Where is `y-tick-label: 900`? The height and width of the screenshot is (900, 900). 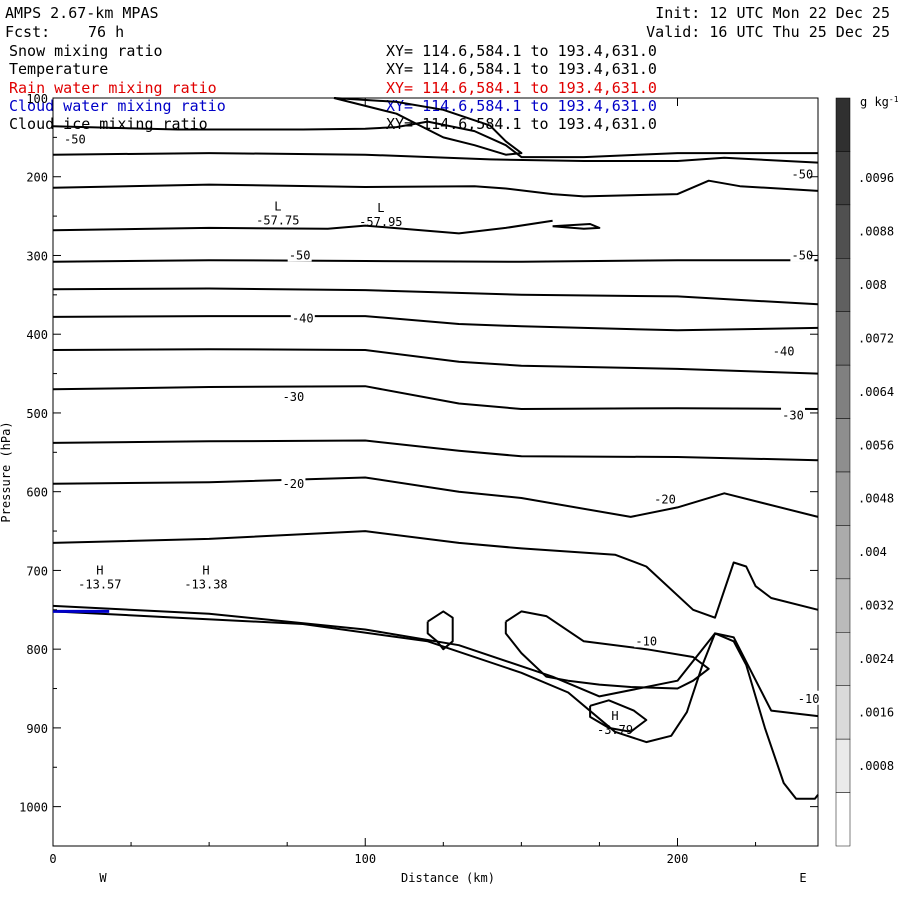
y-tick-label: 900 is located at coordinates (37, 729).